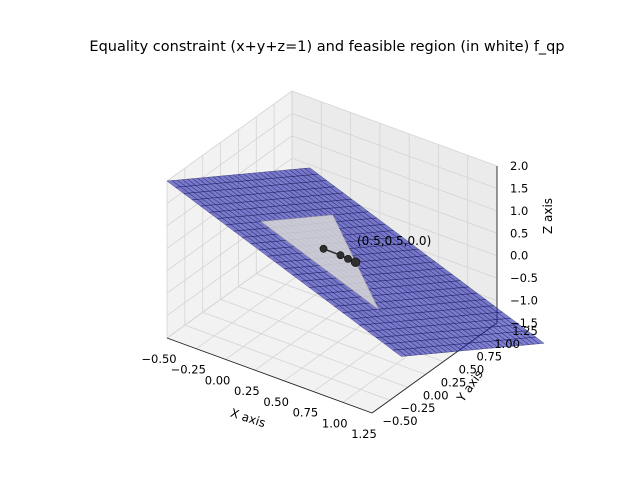 The height and width of the screenshot is (480, 640). Describe the element at coordinates (399, 421) in the screenshot. I see `y-tick-label: −0.50` at that location.